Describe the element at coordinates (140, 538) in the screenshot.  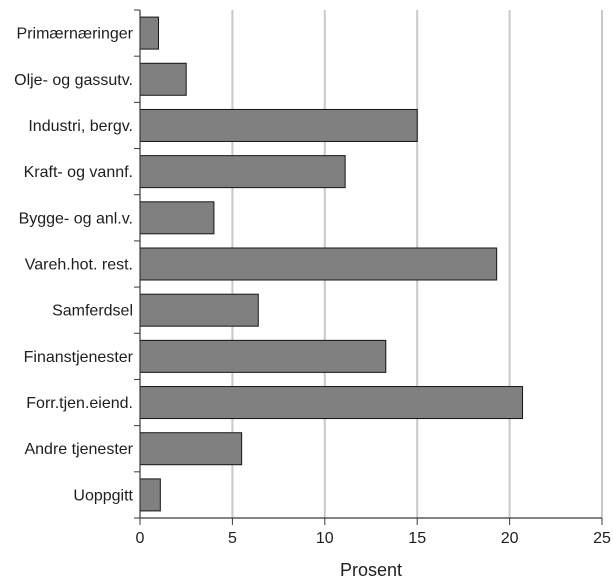
I see `x-tick-label: 0` at that location.